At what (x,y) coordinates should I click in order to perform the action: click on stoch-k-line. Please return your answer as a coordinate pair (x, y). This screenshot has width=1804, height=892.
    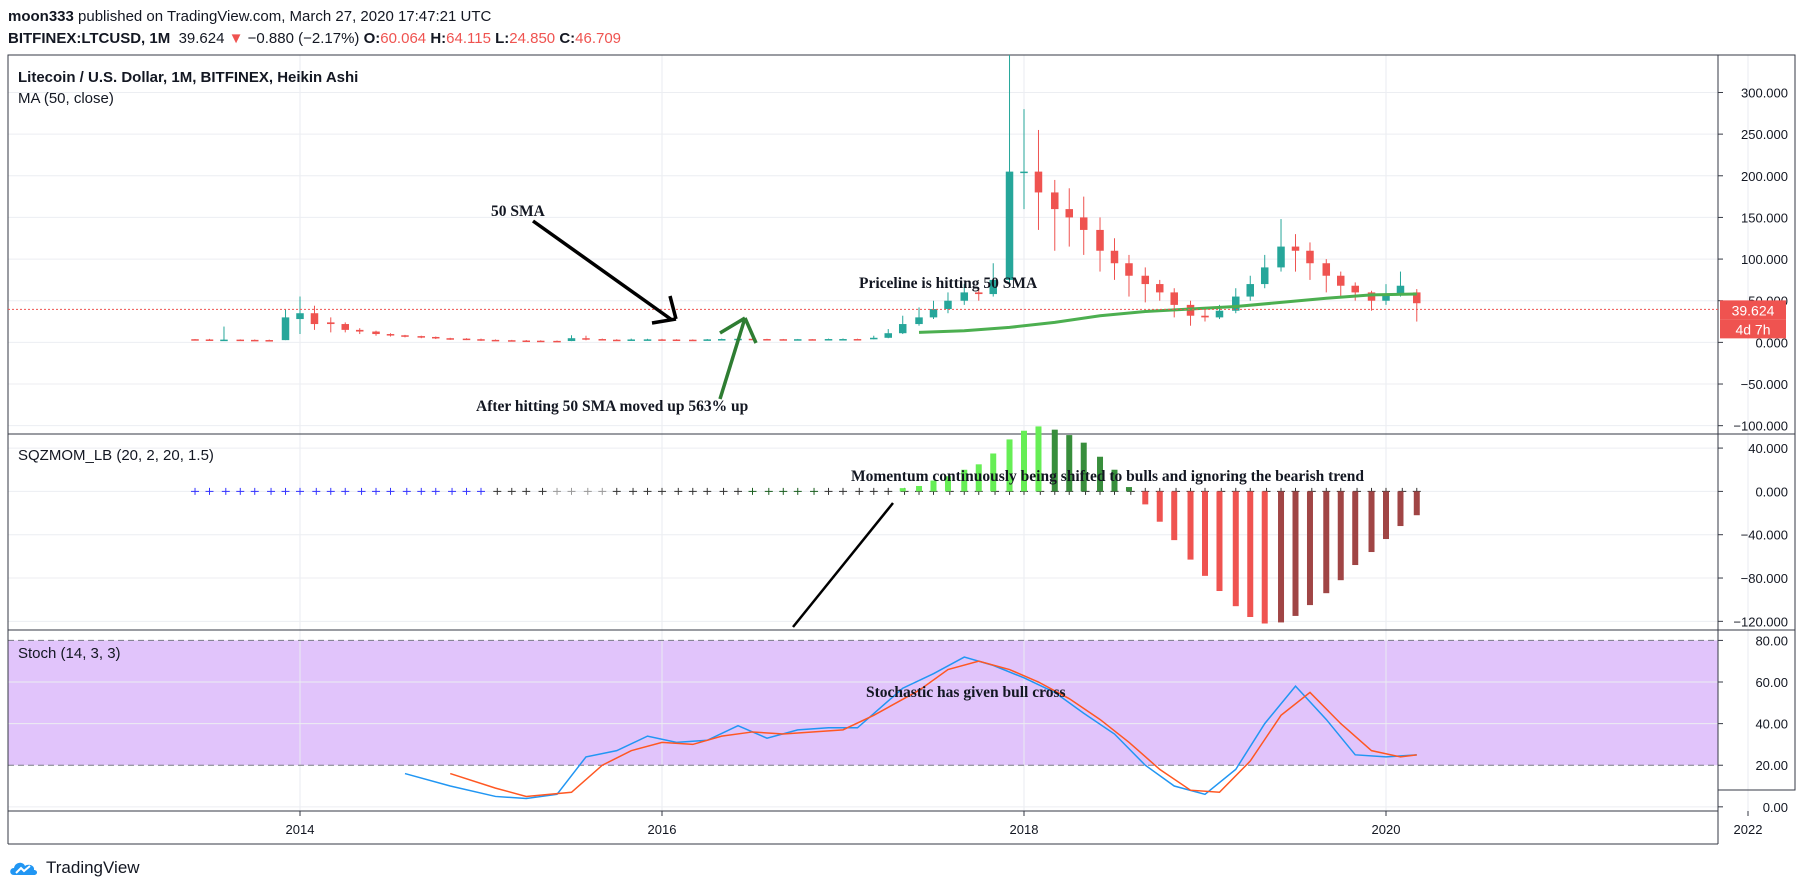
    Looking at the image, I should click on (910, 728).